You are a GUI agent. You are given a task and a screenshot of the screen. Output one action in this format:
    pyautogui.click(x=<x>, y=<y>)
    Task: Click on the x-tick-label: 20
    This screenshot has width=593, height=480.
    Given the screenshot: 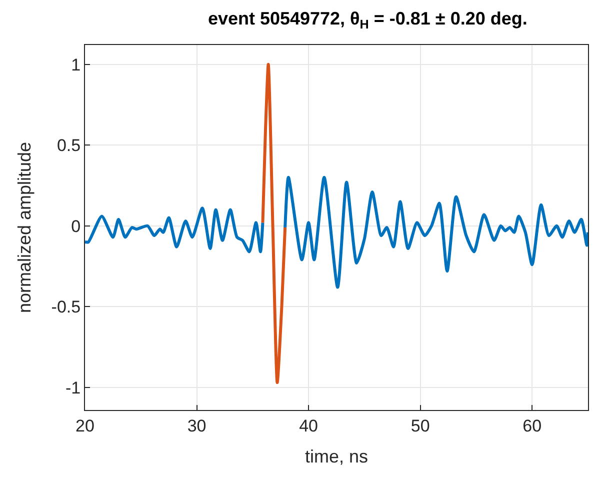 What is the action you would take?
    pyautogui.click(x=85, y=426)
    